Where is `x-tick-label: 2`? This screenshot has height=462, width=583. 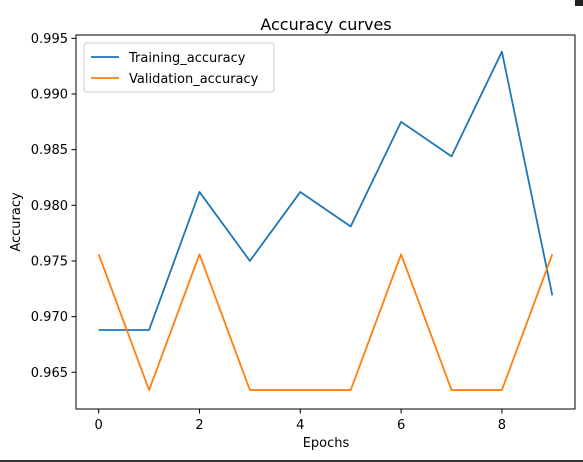 x-tick-label: 2 is located at coordinates (199, 425).